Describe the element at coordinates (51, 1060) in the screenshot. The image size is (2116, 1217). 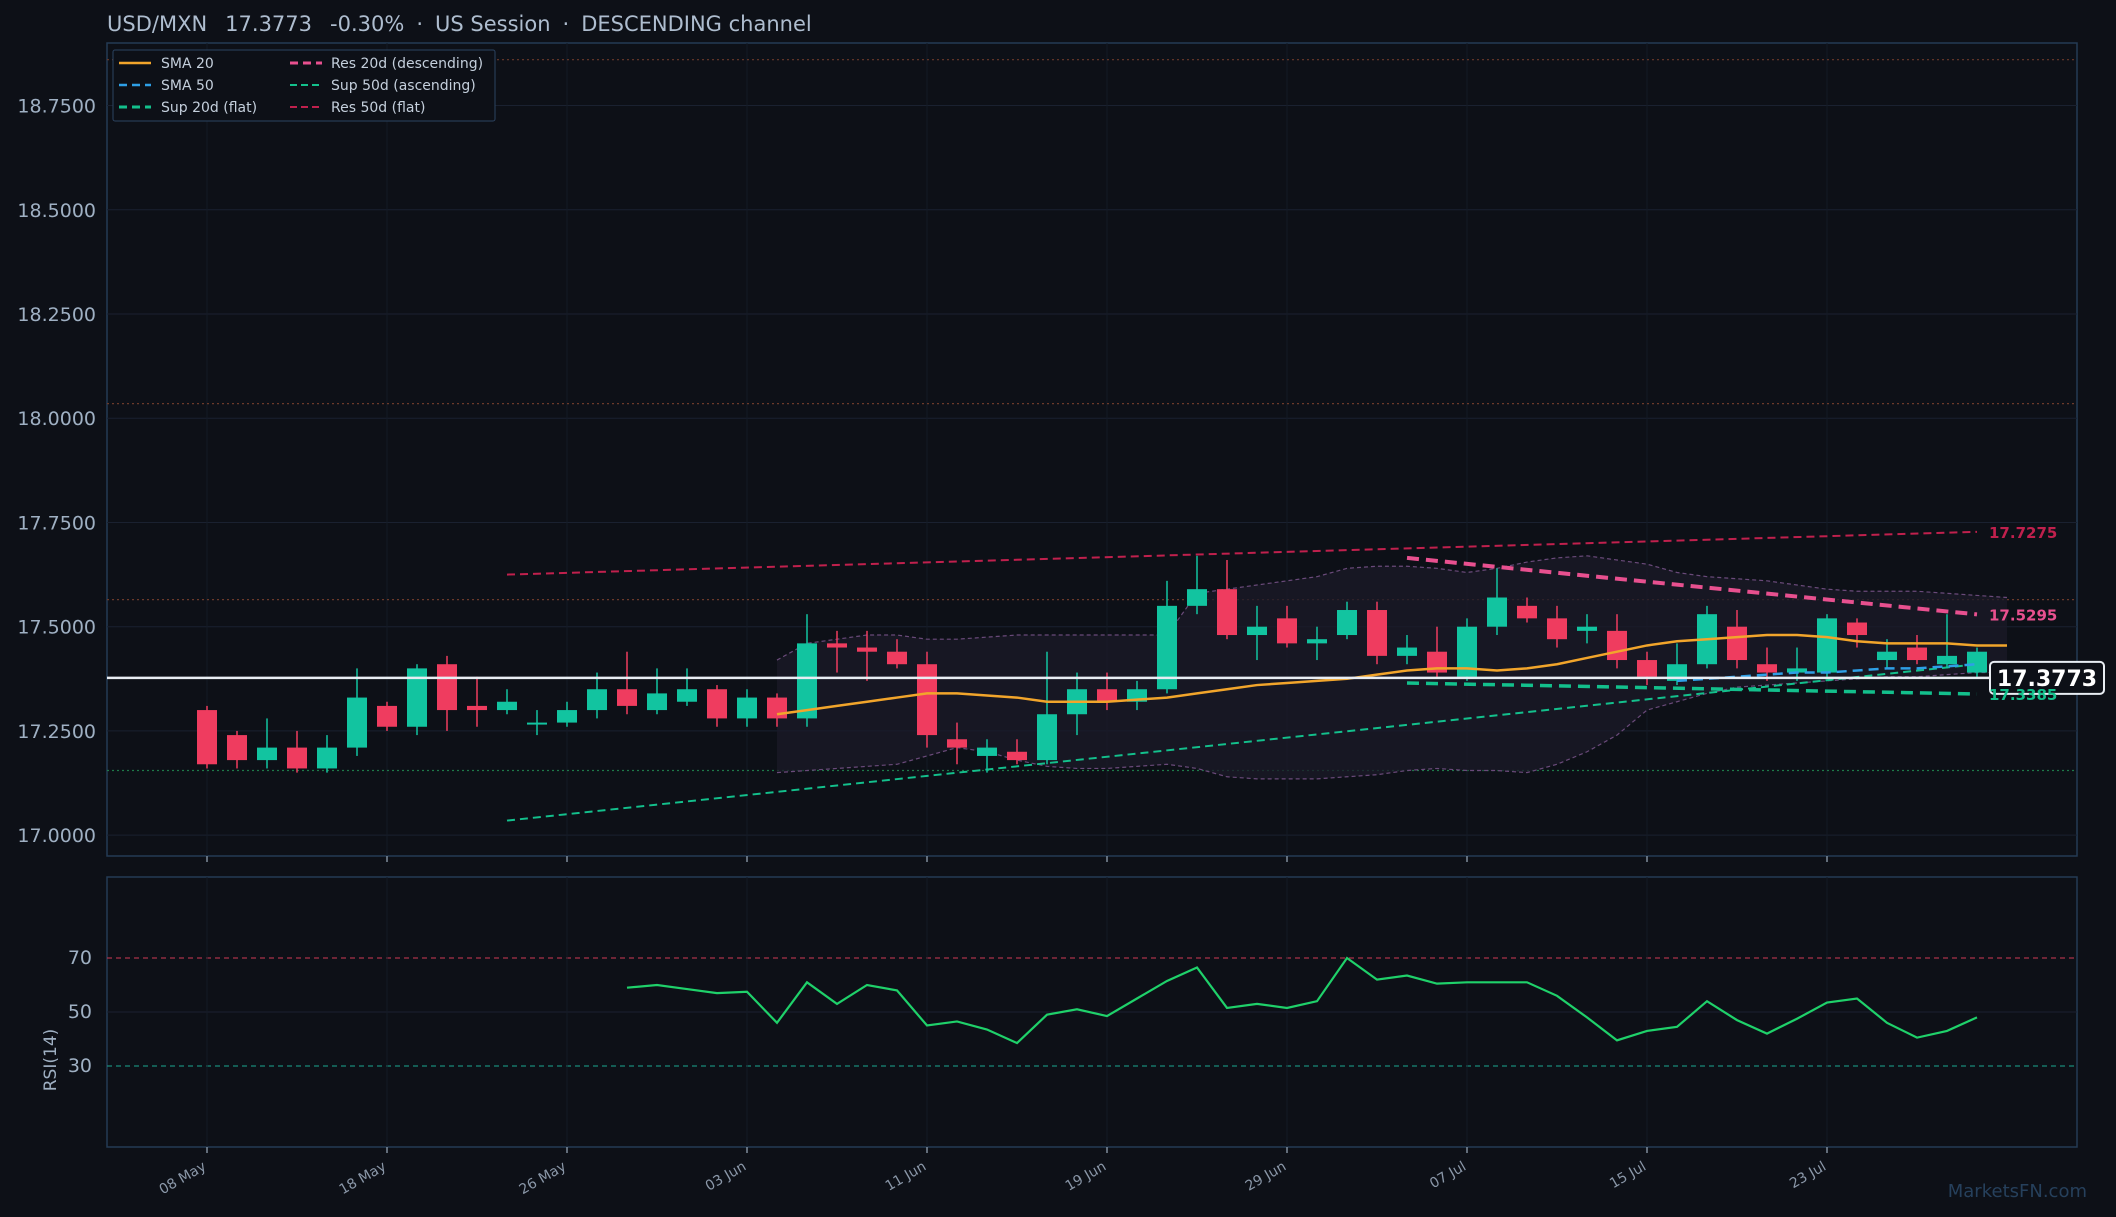
I see `rsi-axis-label: RSI(14)` at that location.